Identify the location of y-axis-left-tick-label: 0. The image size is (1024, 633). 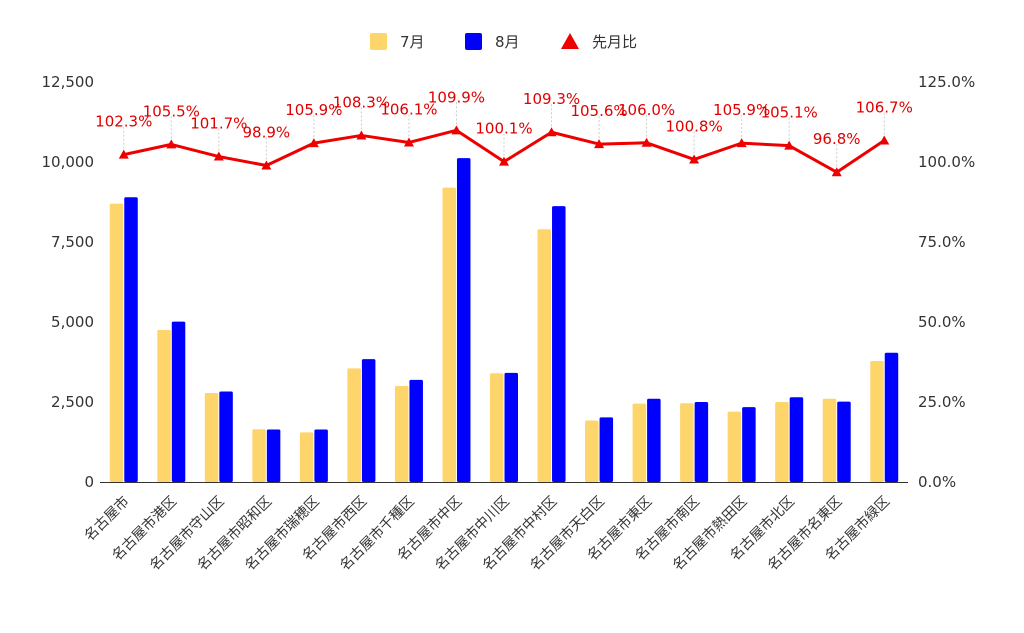
(89, 482).